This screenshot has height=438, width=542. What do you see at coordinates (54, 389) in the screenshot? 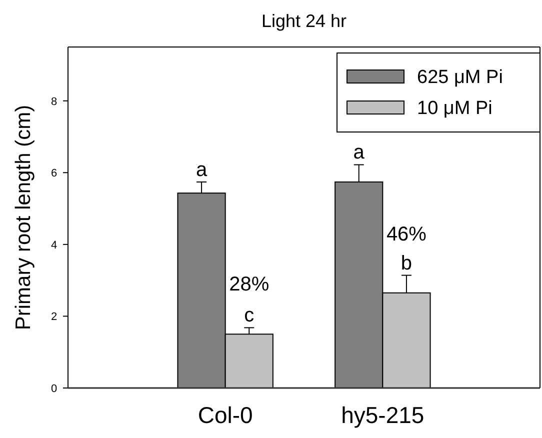
I see `y-tick-label: 0` at bounding box center [54, 389].